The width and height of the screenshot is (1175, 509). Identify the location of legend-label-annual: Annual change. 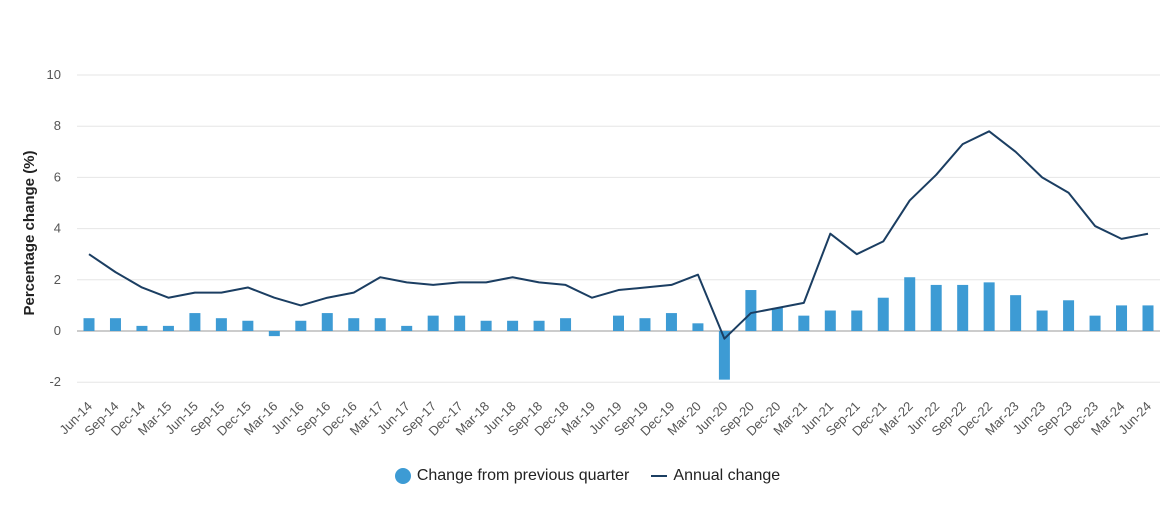
(727, 475).